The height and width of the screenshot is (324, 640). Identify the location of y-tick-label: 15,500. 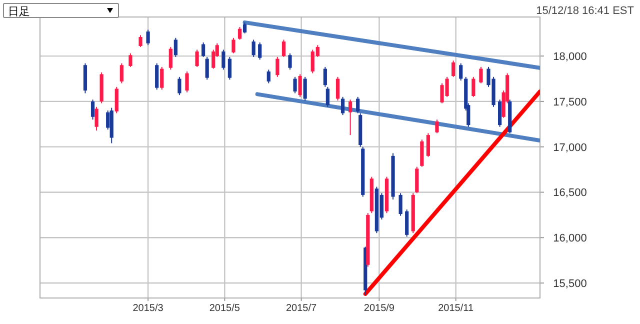
(570, 284).